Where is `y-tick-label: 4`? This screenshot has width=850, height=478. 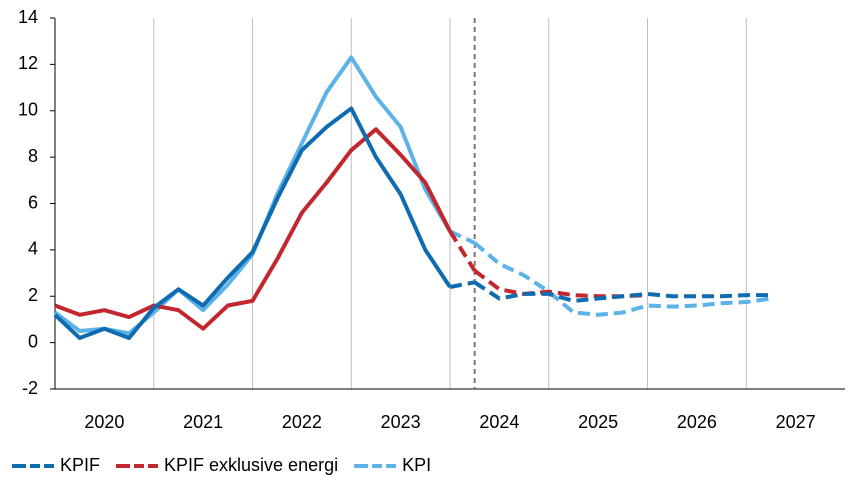
y-tick-label: 4 is located at coordinates (33, 249).